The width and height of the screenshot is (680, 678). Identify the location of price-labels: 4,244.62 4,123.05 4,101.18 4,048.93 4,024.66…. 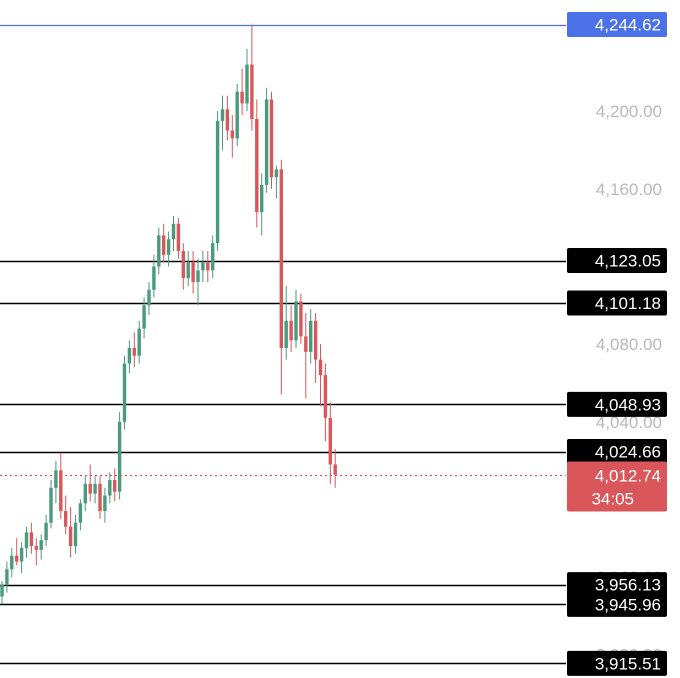
(617, 344).